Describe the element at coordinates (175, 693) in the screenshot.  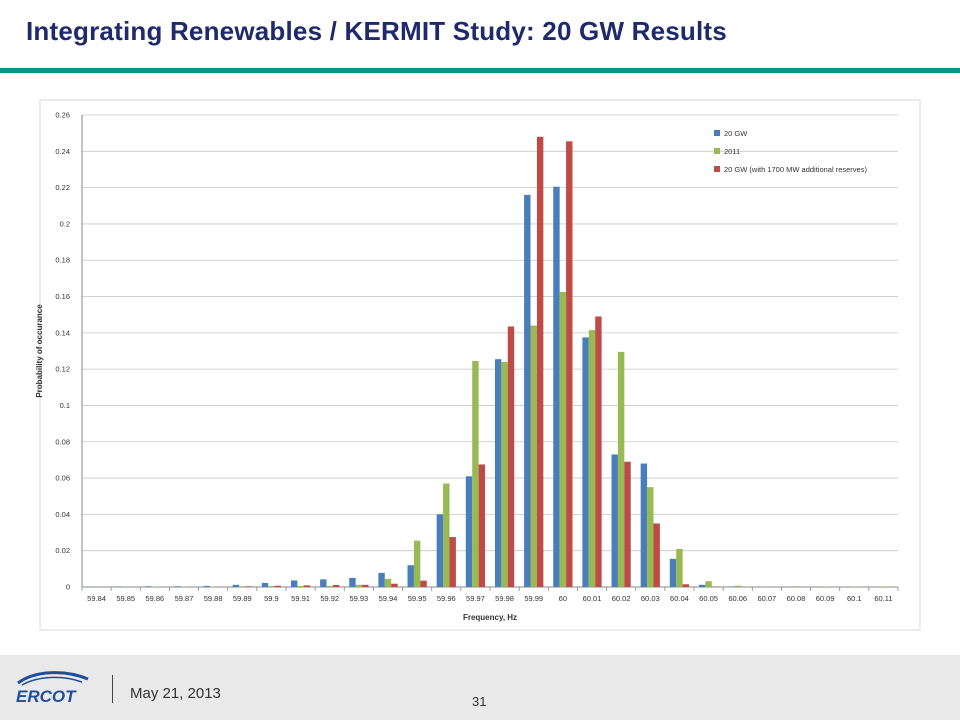
I see `footer-date: May 21, 2013` at that location.